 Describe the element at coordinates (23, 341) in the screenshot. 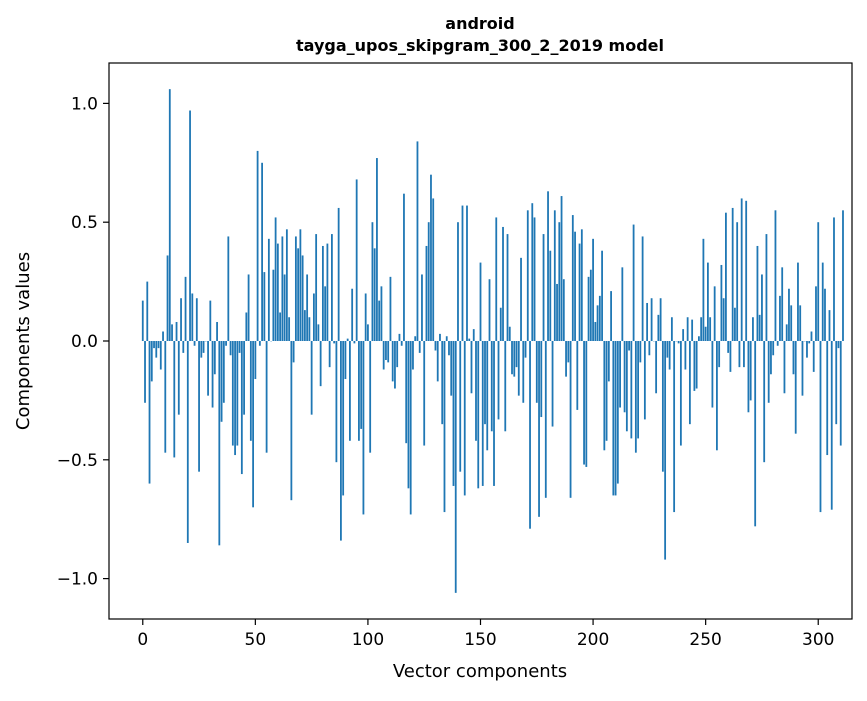

I see `y-axis-label: Components values` at that location.